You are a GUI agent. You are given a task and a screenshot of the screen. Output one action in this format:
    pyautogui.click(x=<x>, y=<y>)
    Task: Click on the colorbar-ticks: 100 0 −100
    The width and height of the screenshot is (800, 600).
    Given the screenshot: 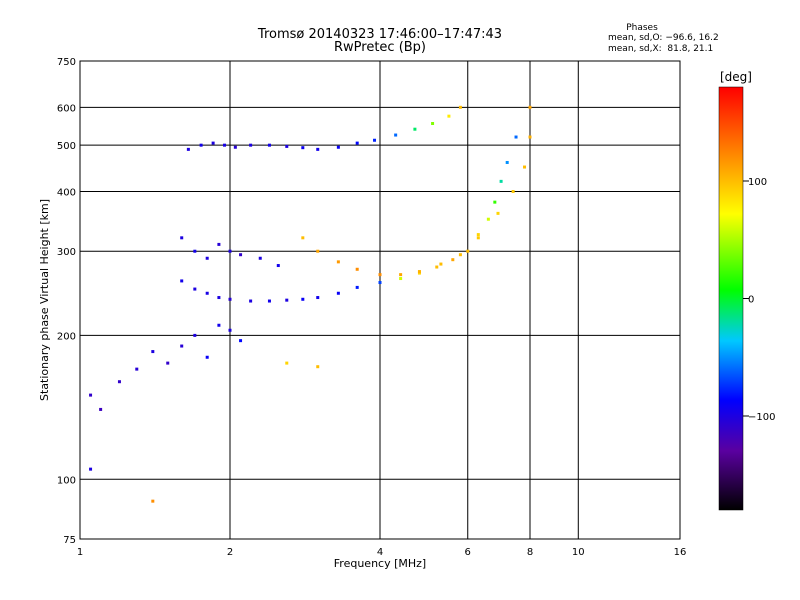 What is the action you would take?
    pyautogui.click(x=759, y=300)
    